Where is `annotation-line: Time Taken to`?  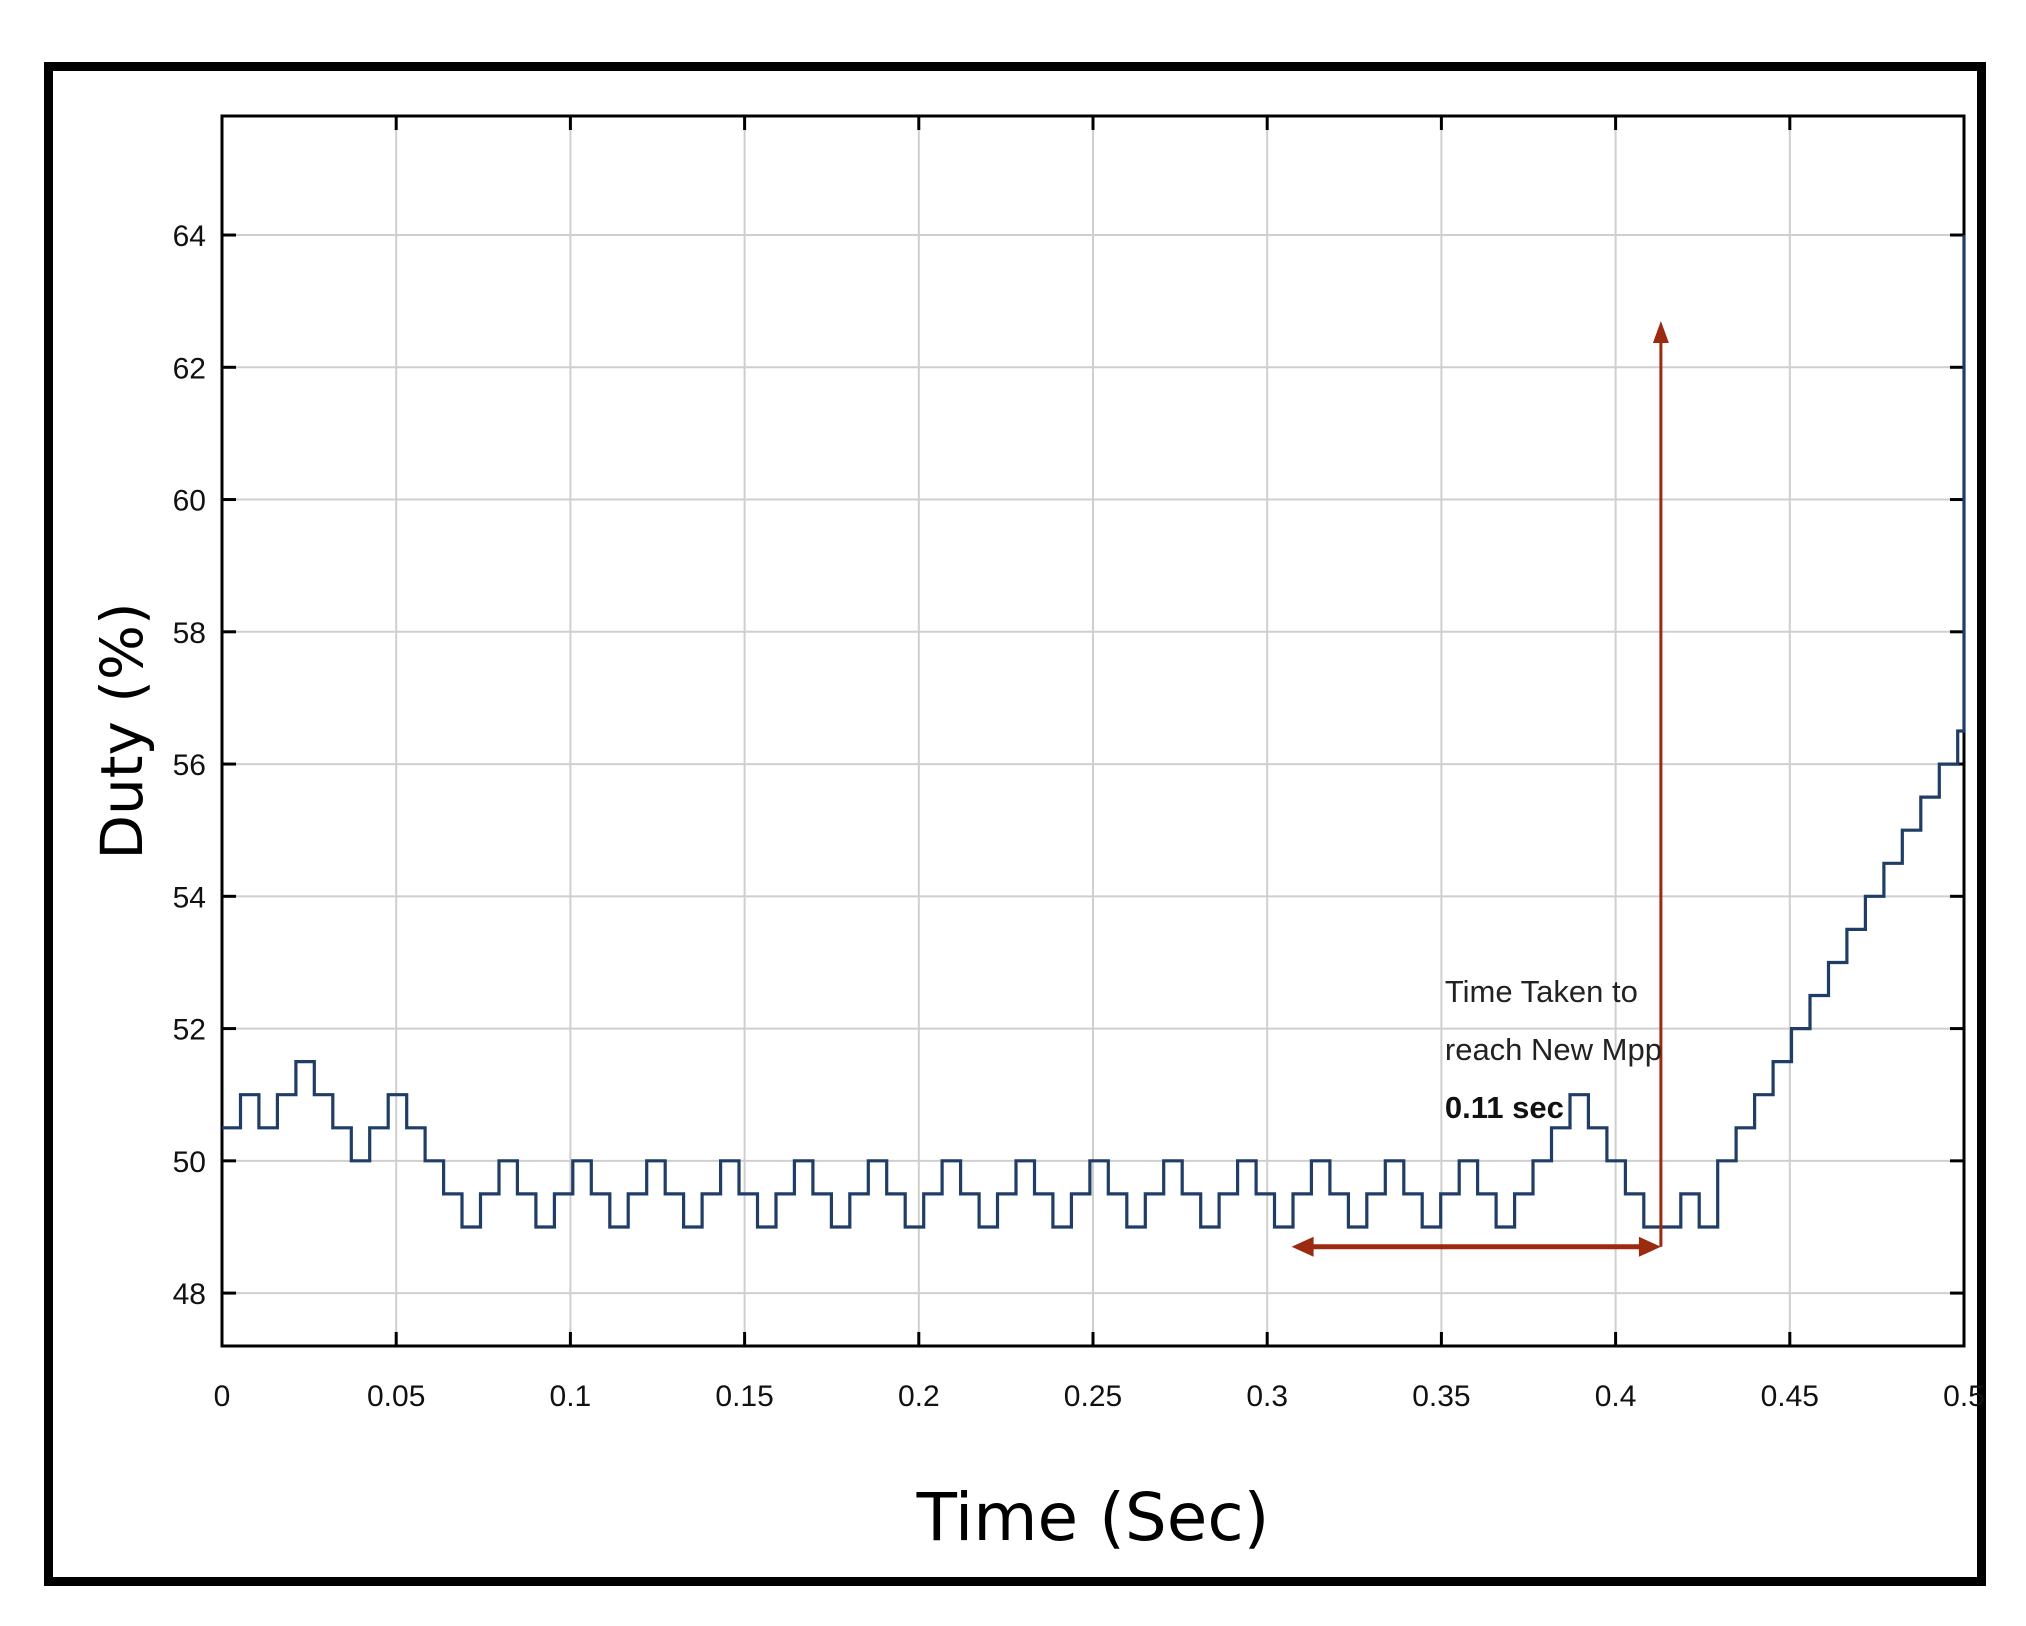 annotation-line: Time Taken to is located at coordinates (1541, 991).